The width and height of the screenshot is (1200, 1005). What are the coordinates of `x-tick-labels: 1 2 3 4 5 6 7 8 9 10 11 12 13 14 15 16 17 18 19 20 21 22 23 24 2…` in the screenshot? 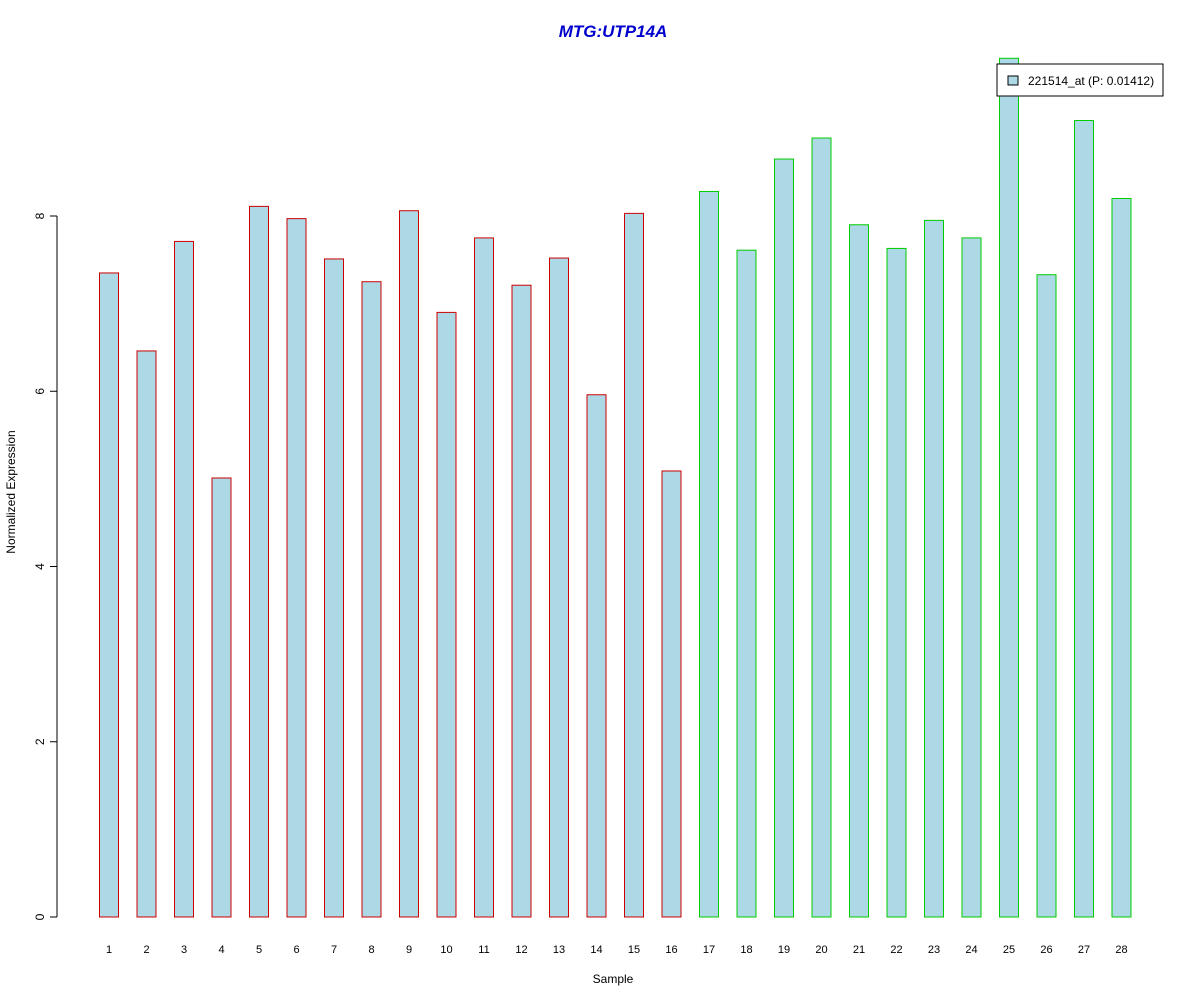 It's located at (617, 950).